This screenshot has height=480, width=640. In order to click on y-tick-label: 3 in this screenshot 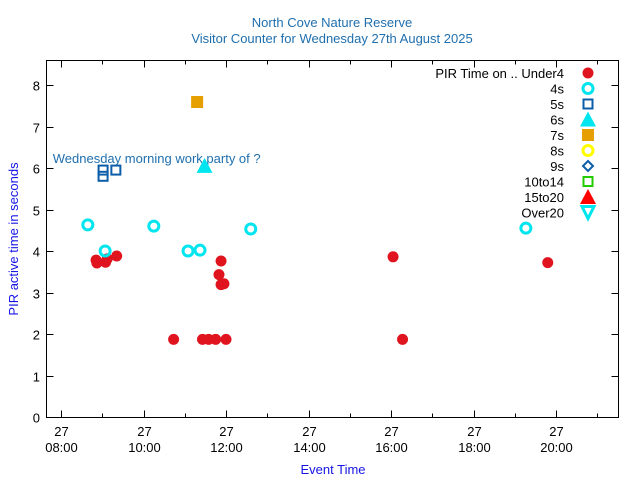, I will do `click(36, 294)`.